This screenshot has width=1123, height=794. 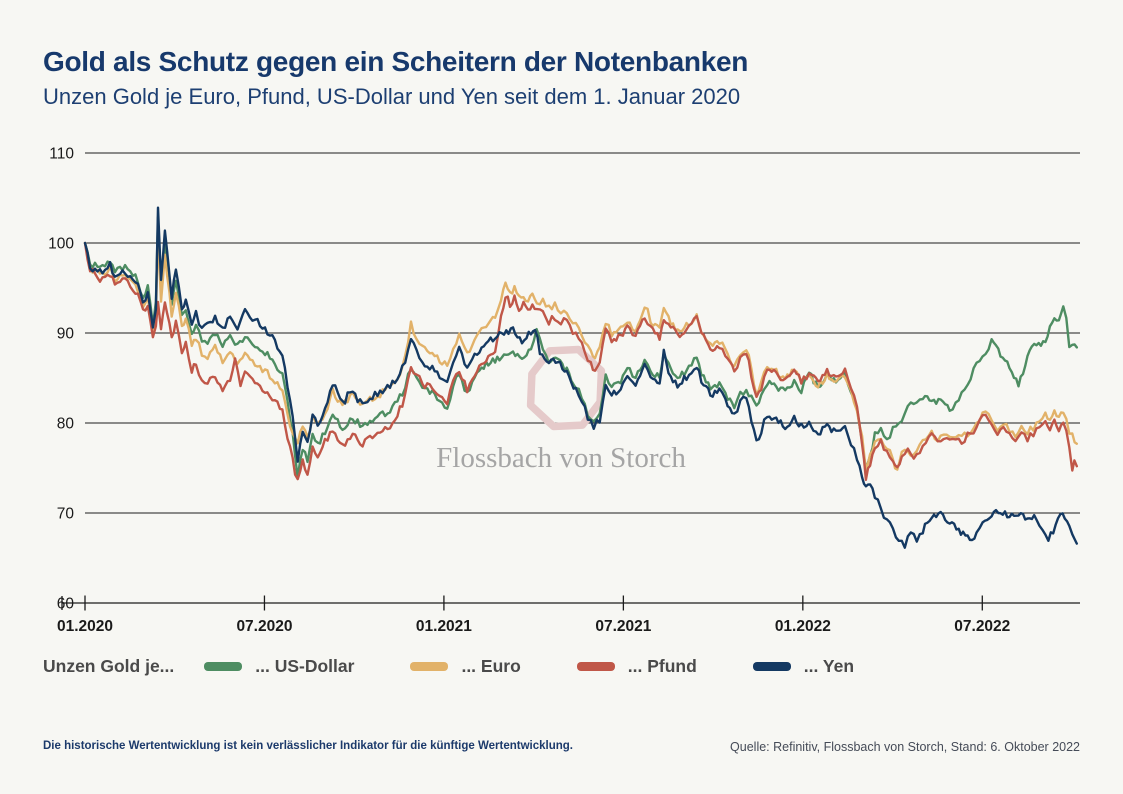 I want to click on legend-item-yen: ... Yen, so click(x=803, y=666).